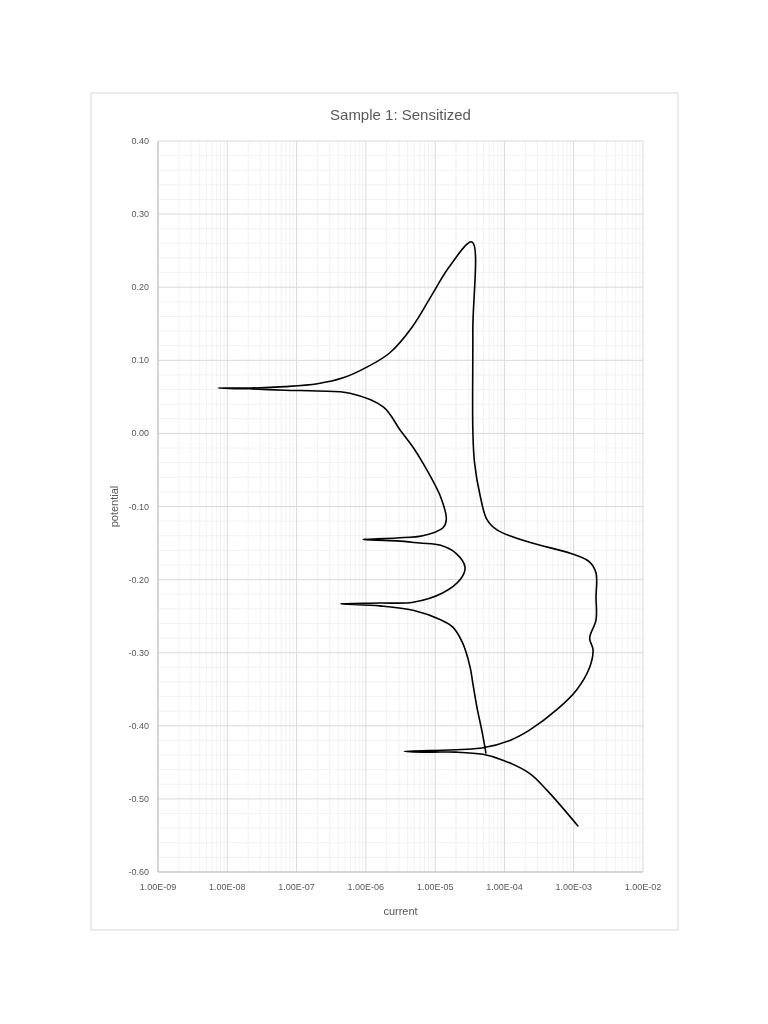  Describe the element at coordinates (114, 506) in the screenshot. I see `y-axis-title: potential` at that location.